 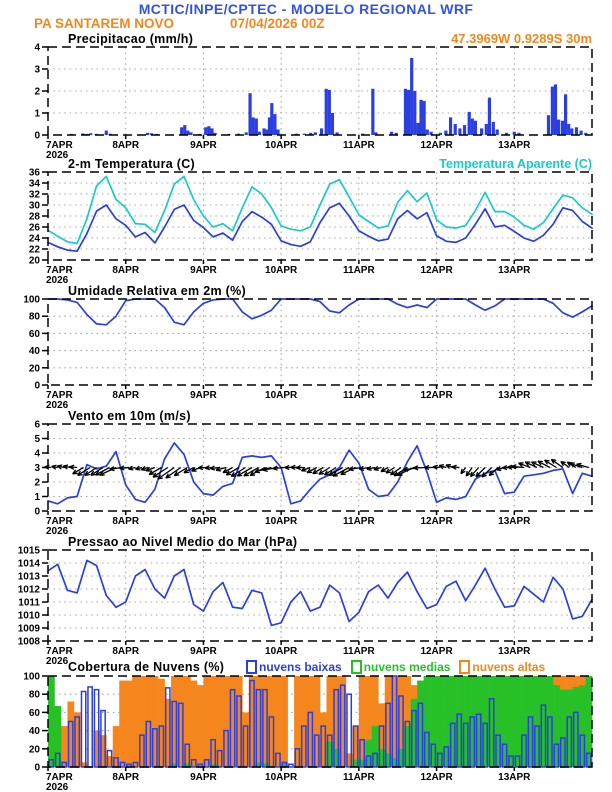 What do you see at coordinates (37, 70) in the screenshot?
I see `svg-text: 3` at bounding box center [37, 70].